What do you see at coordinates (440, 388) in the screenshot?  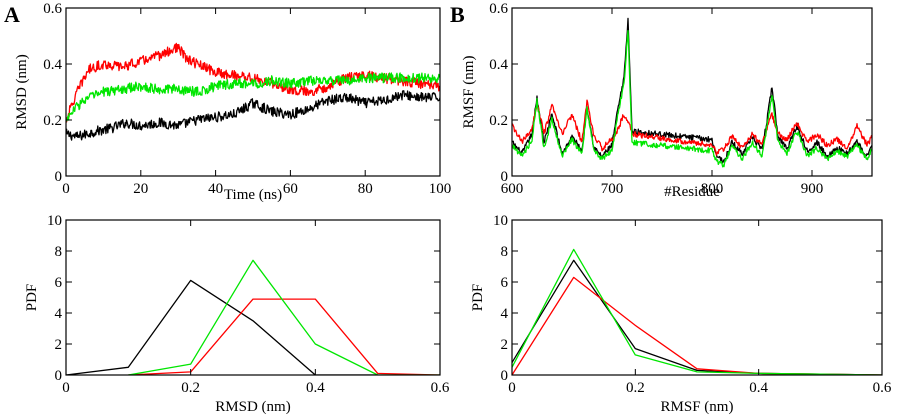 I see `rmsd-pdf-xtick-label: 0.6` at bounding box center [440, 388].